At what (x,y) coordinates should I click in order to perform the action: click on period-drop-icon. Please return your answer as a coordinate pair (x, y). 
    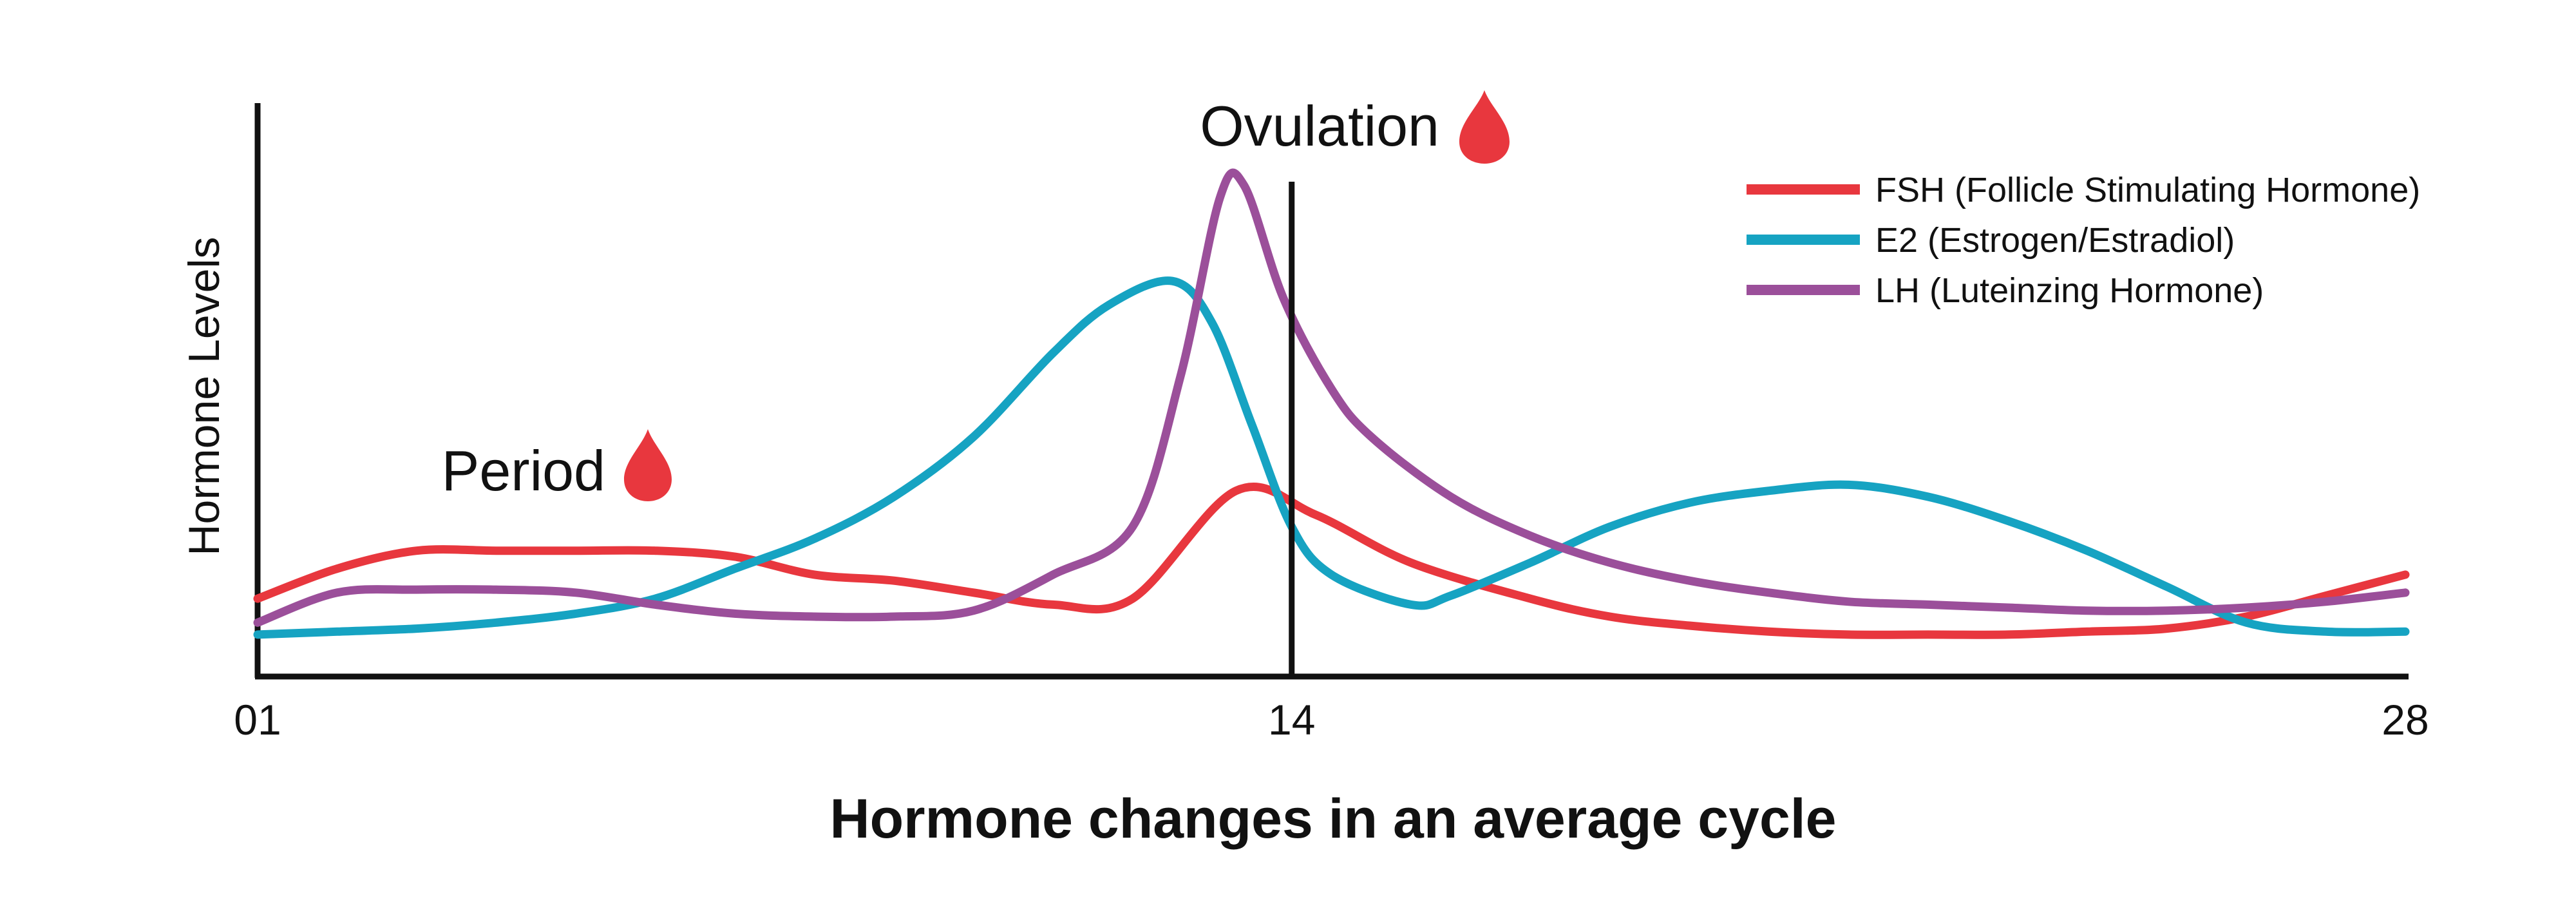
    Looking at the image, I should click on (648, 465).